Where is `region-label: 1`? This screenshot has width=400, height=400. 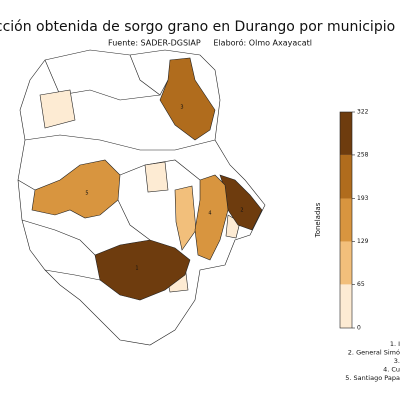
region-label: 1 is located at coordinates (136, 269).